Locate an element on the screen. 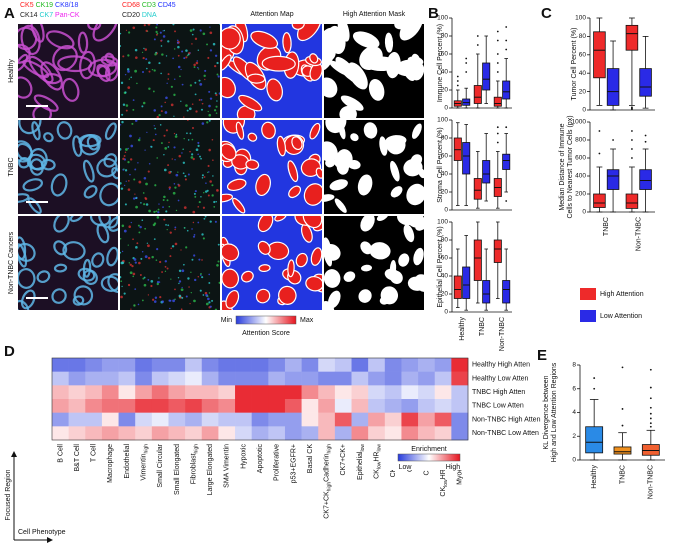 This screenshot has width=682, height=548. colorbar-low: Low is located at coordinates (406, 467).